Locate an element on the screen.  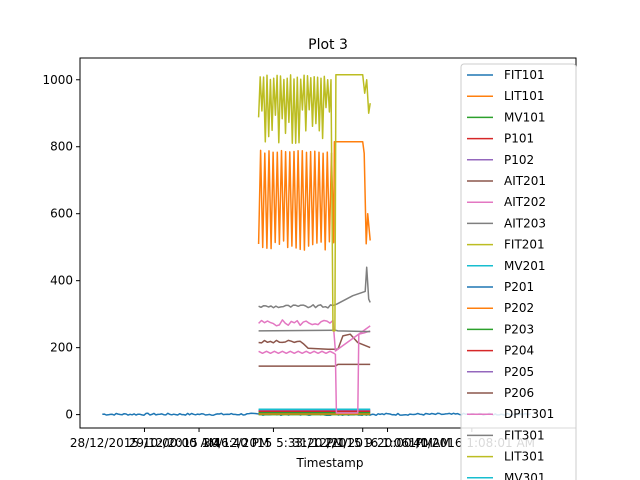
legend-label: AIT202 is located at coordinates (525, 202).